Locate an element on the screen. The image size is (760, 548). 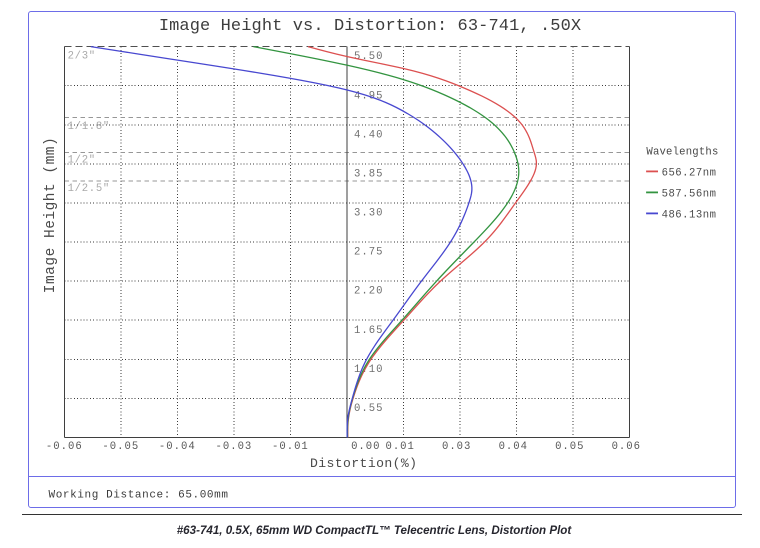
svg-text: 0.05 is located at coordinates (569, 447).